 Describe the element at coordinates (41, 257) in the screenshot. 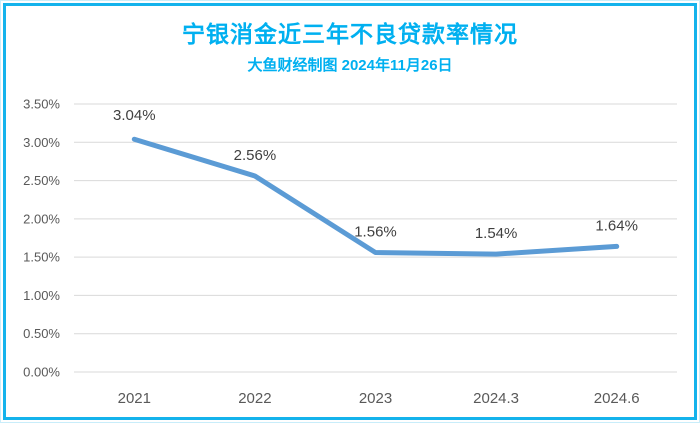

I see `y-axis-tick-label: 1.50%` at that location.